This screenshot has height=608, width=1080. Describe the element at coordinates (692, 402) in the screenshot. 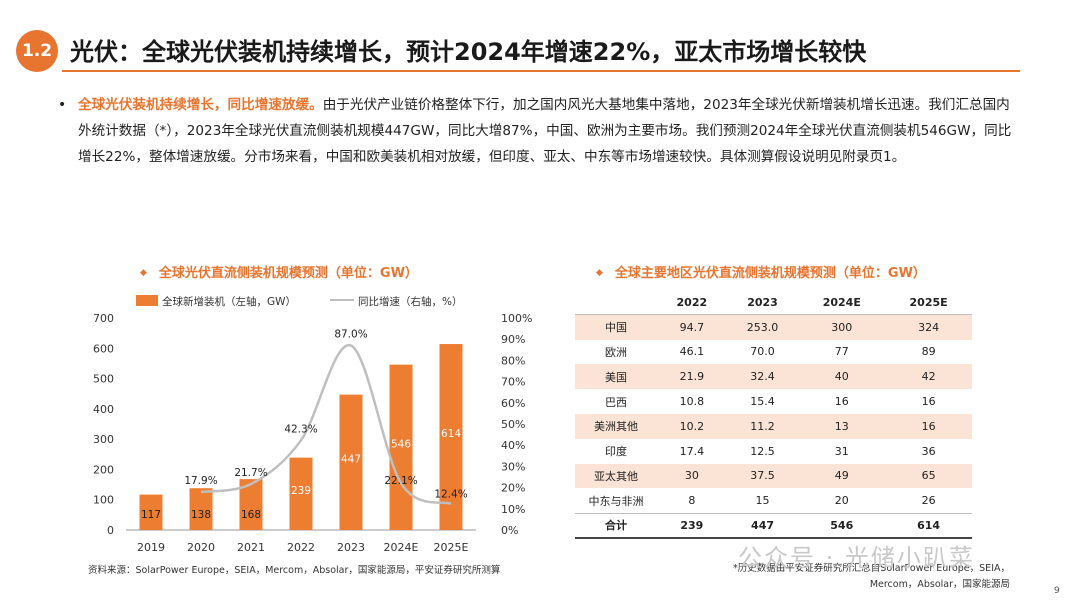

I see `table-value-cell: 10.8` at that location.